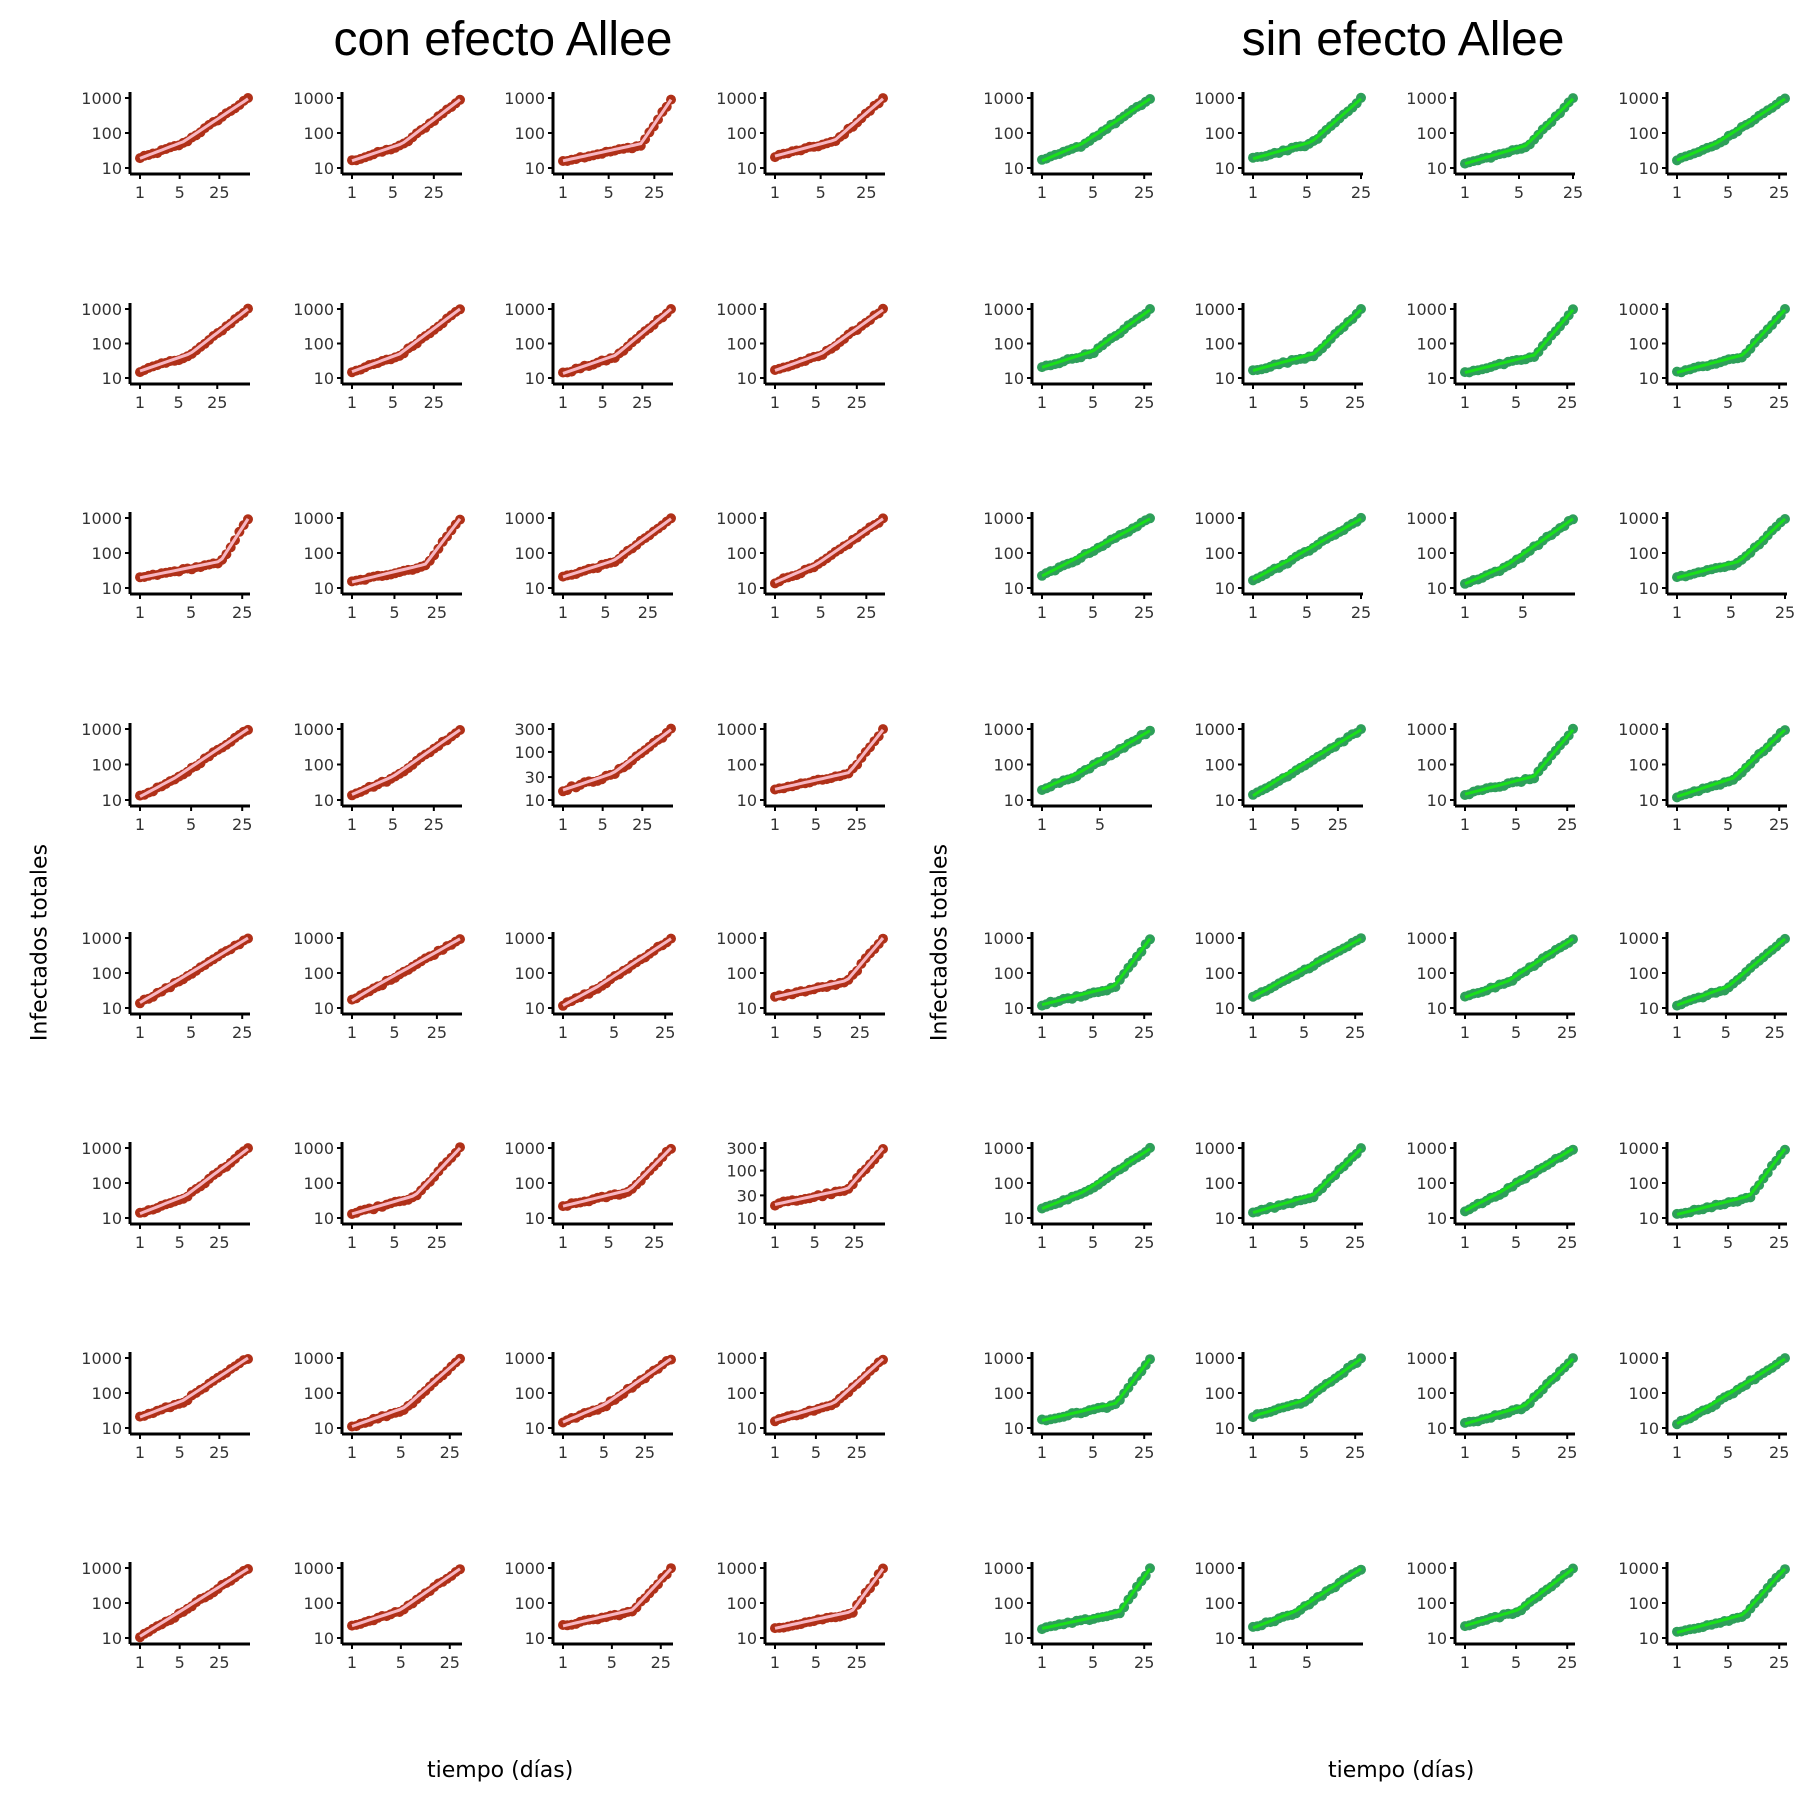  I want to click on x-axis-label-no-allee: tiempo (días), so click(1401, 1770).